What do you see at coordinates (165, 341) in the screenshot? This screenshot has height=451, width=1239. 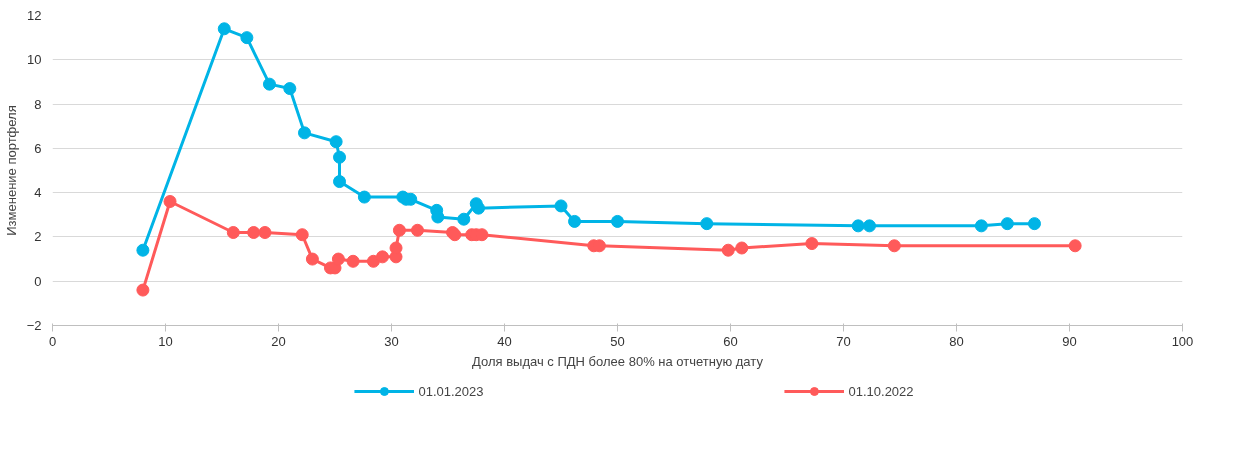 I see `x-tick-label: 10` at bounding box center [165, 341].